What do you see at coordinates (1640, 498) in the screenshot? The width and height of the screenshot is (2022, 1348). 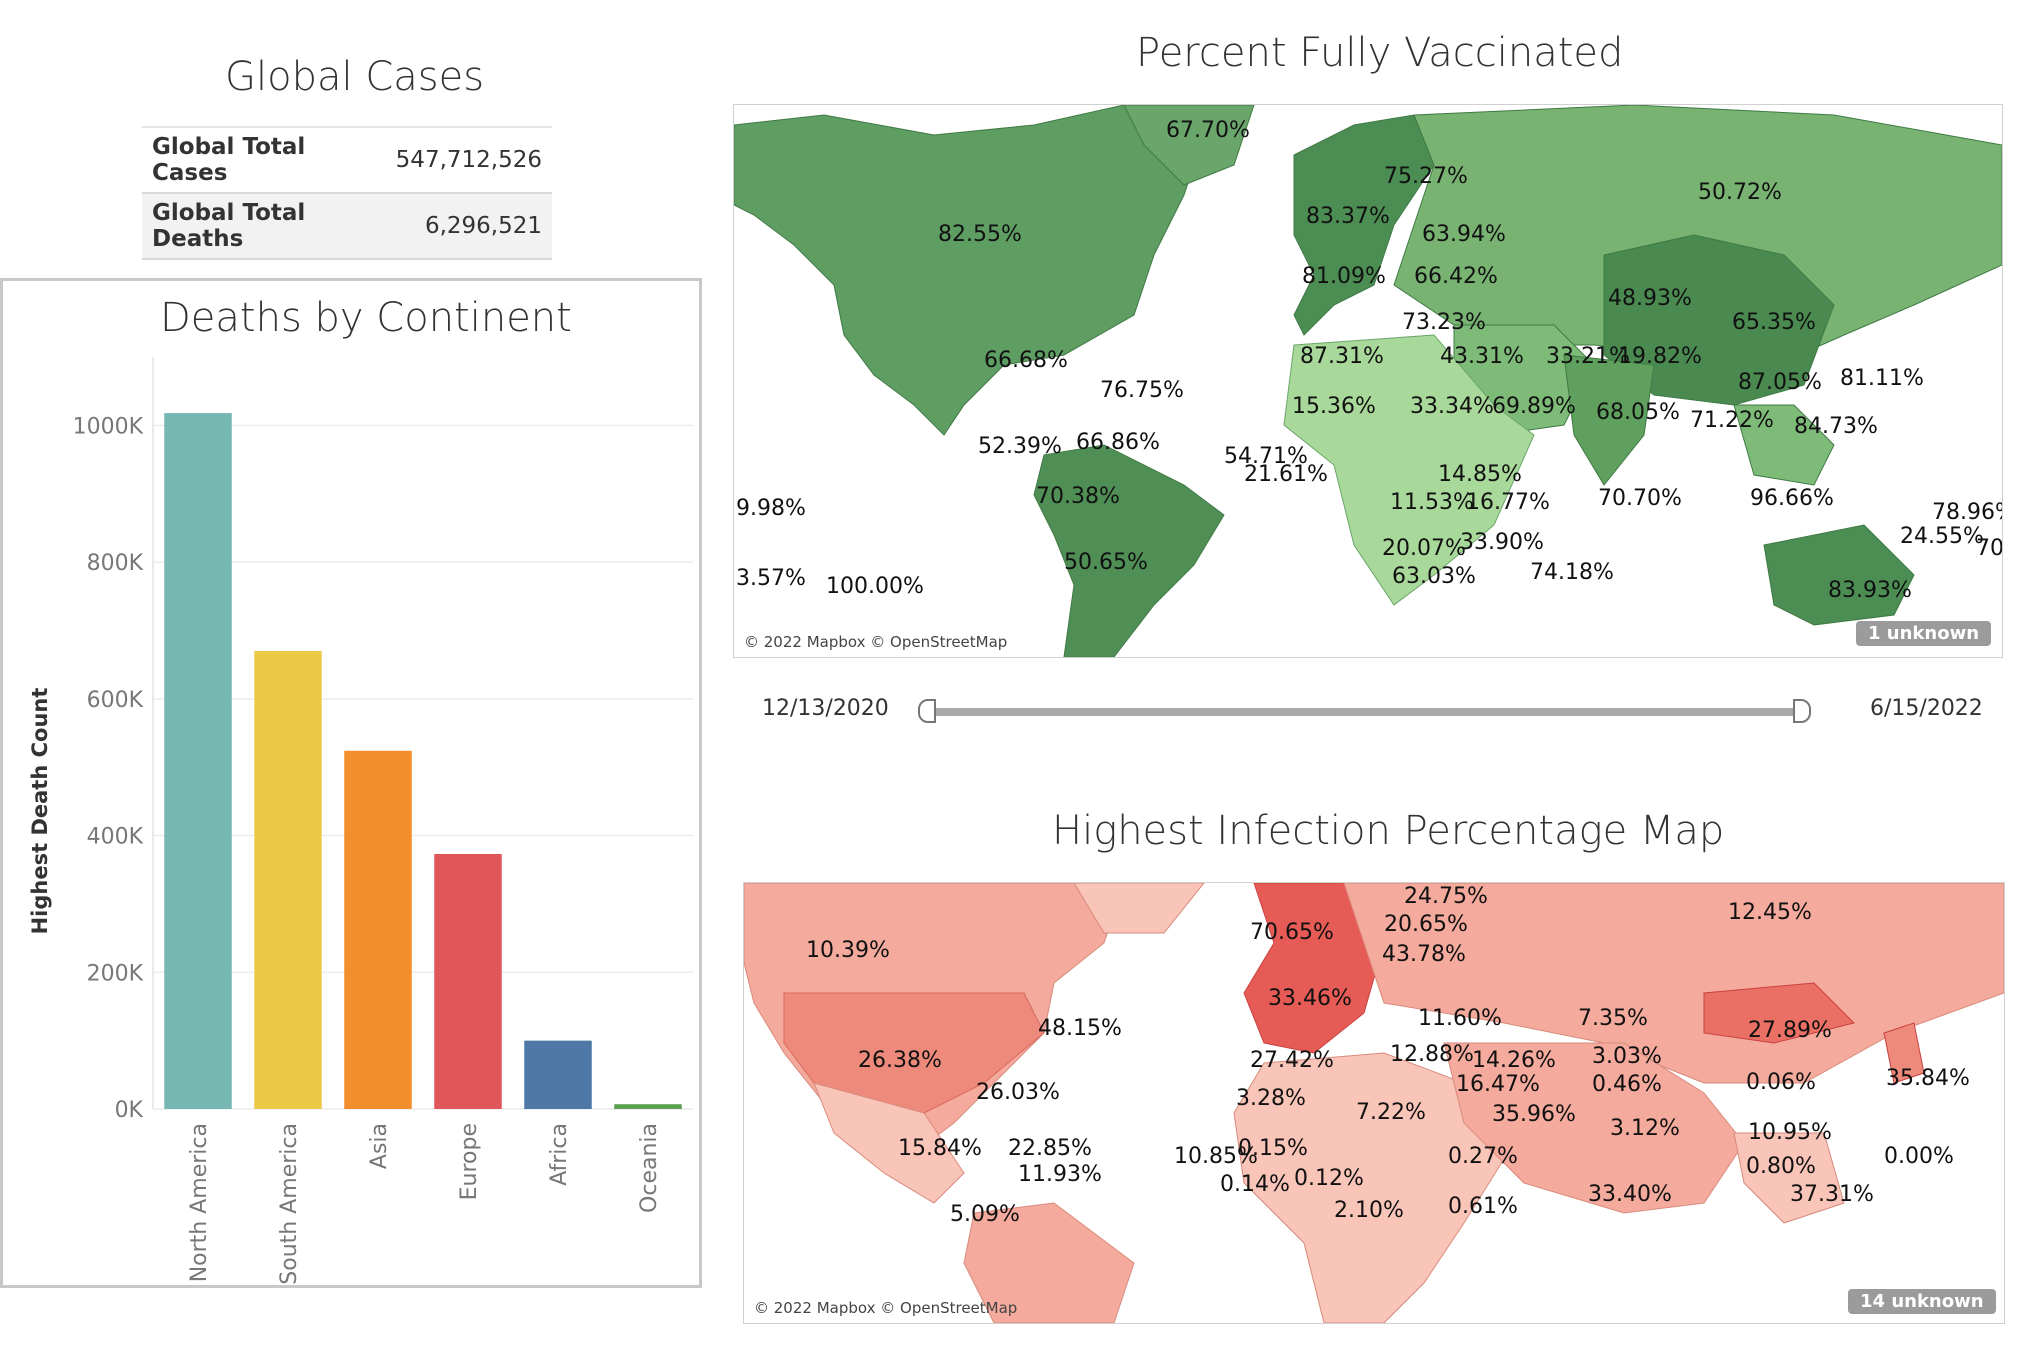 I see `vaccination-map-label: 70.70%` at bounding box center [1640, 498].